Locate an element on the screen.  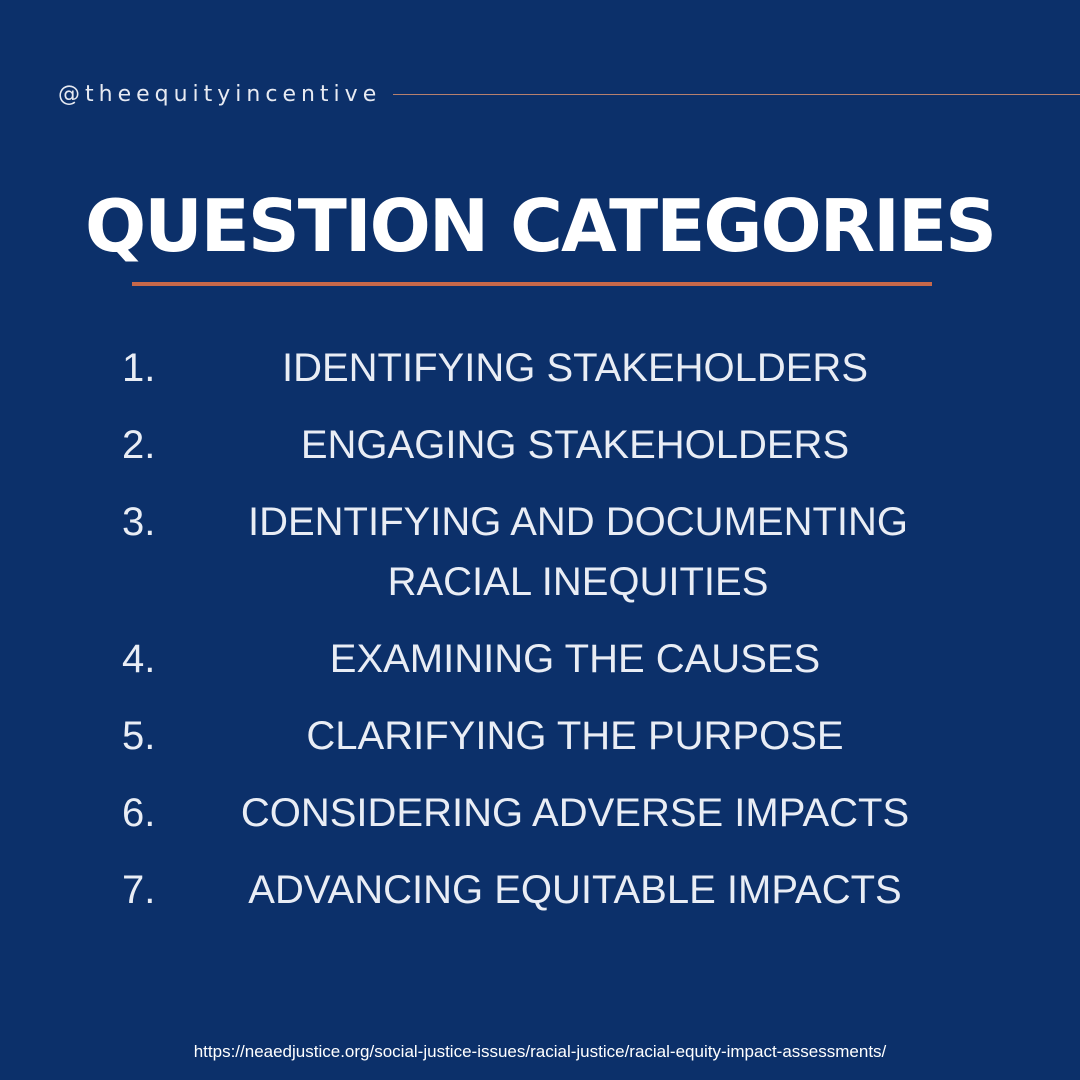
list-item-number: 2. is located at coordinates (139, 445).